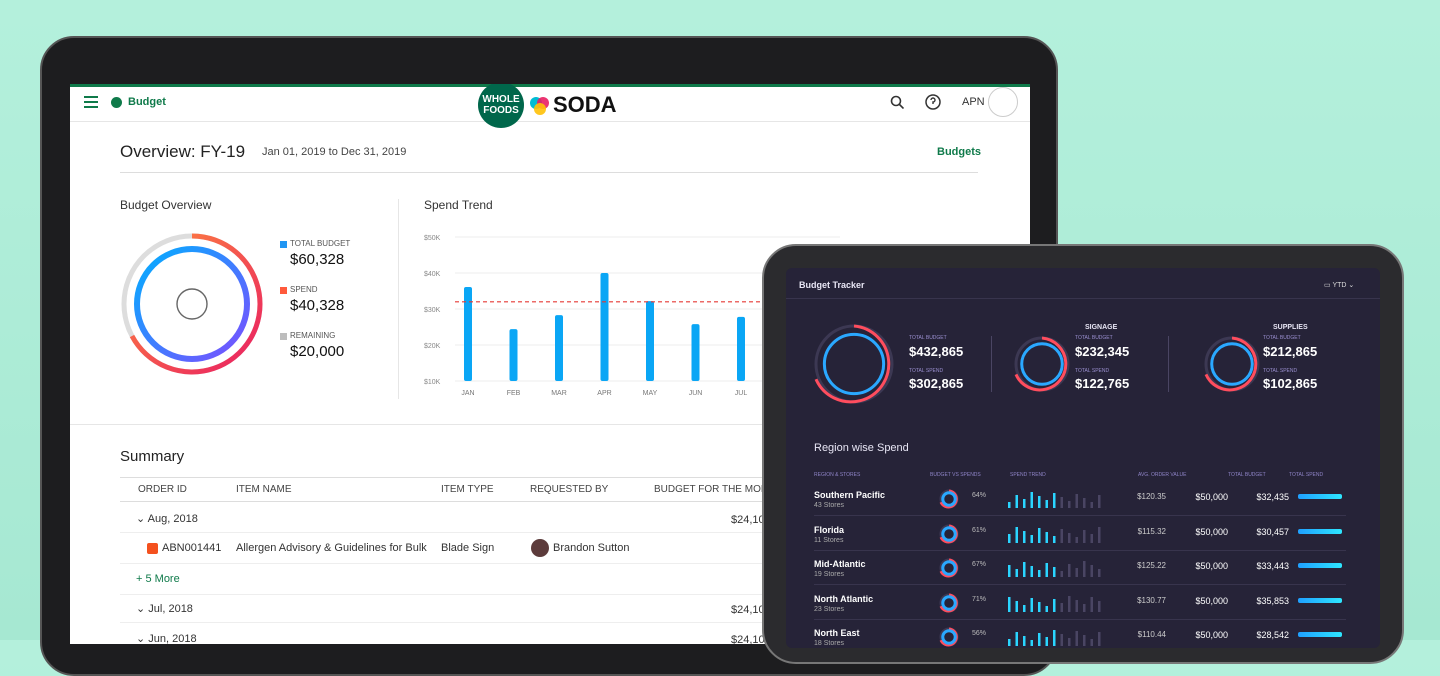 The height and width of the screenshot is (676, 1440). What do you see at coordinates (432, 274) in the screenshot?
I see `y-tick-label: $40K` at bounding box center [432, 274].